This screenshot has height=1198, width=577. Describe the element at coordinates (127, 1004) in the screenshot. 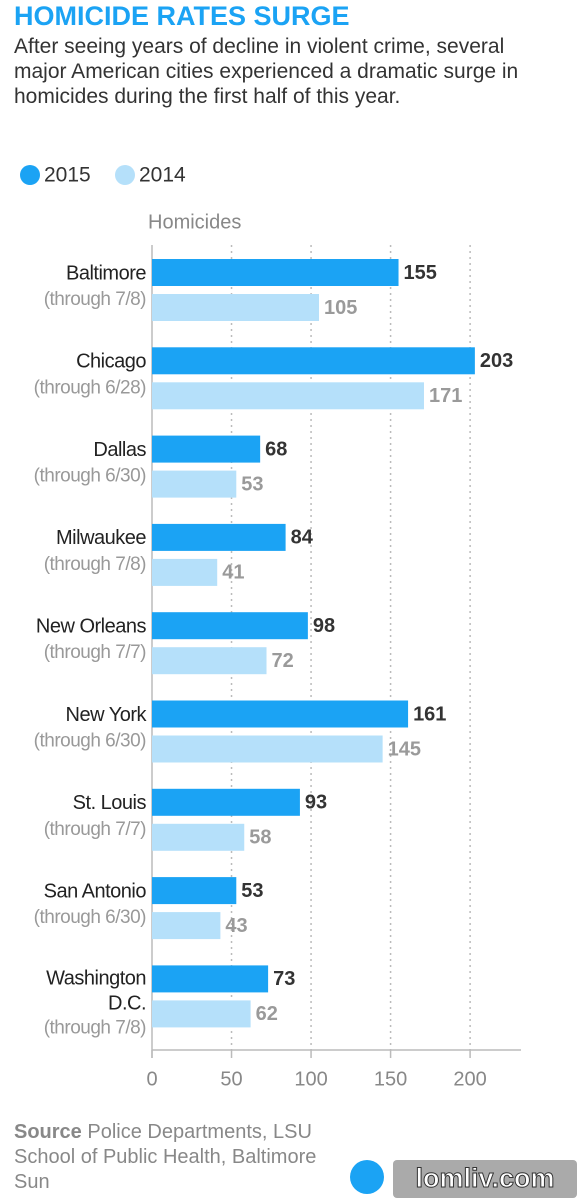

I see `category-label-line: D.C.` at that location.